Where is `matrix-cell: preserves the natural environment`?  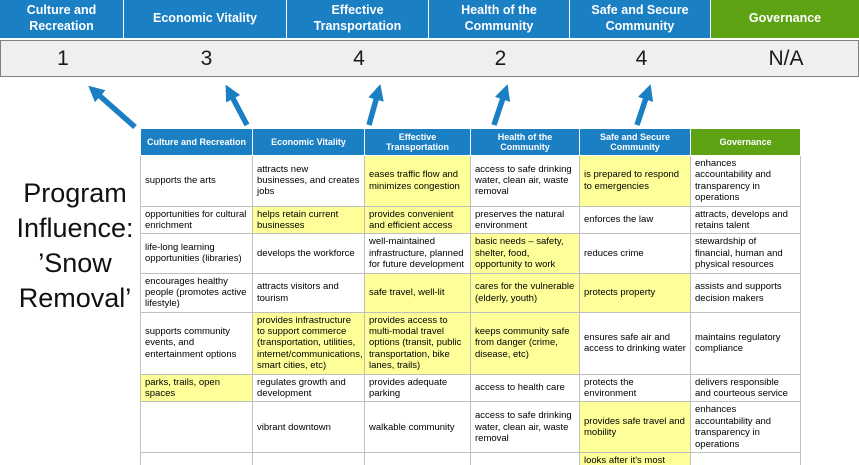
matrix-cell: preserves the natural environment is located at coordinates (525, 220).